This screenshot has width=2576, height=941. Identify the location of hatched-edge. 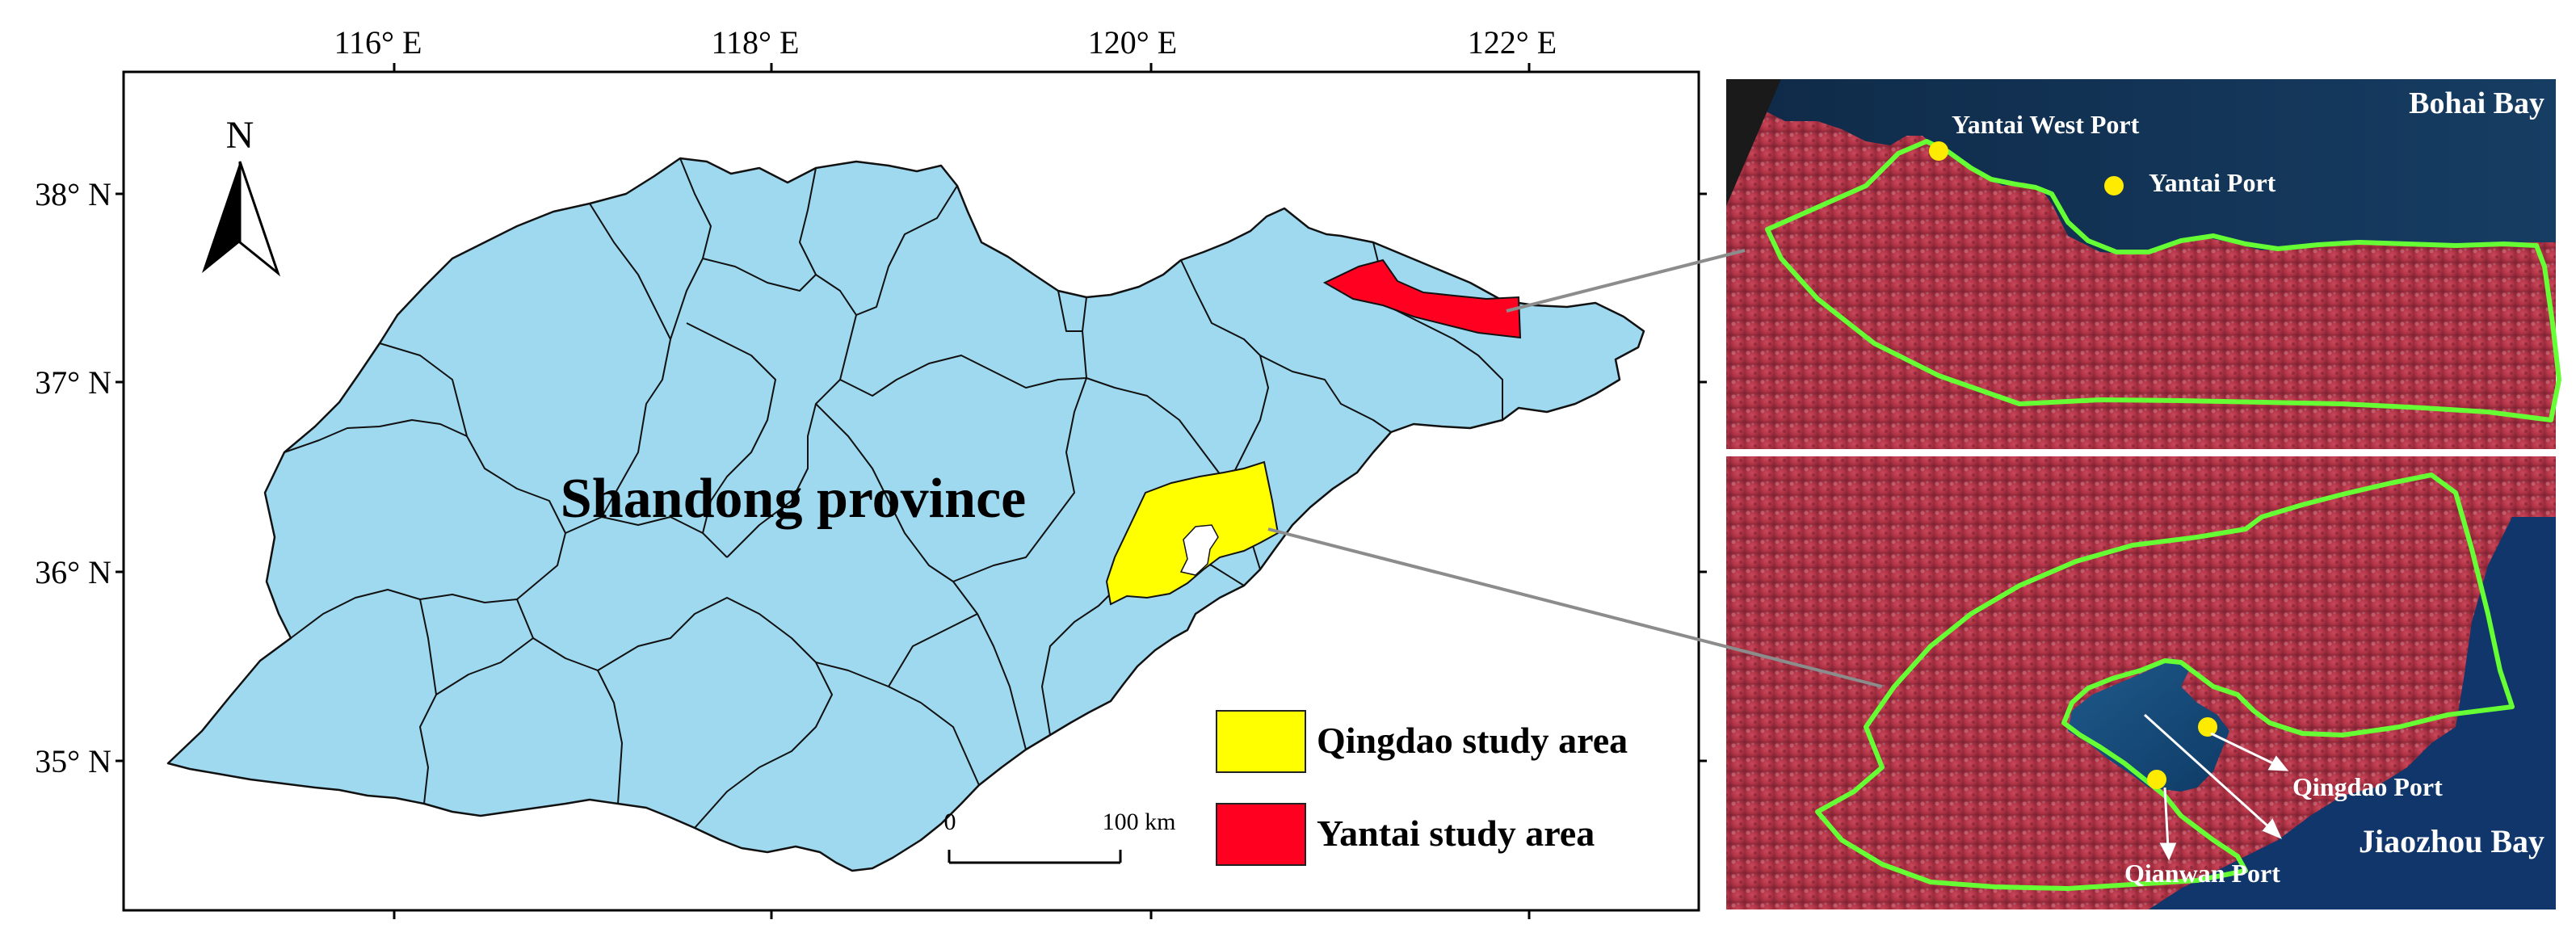
(1753, 143).